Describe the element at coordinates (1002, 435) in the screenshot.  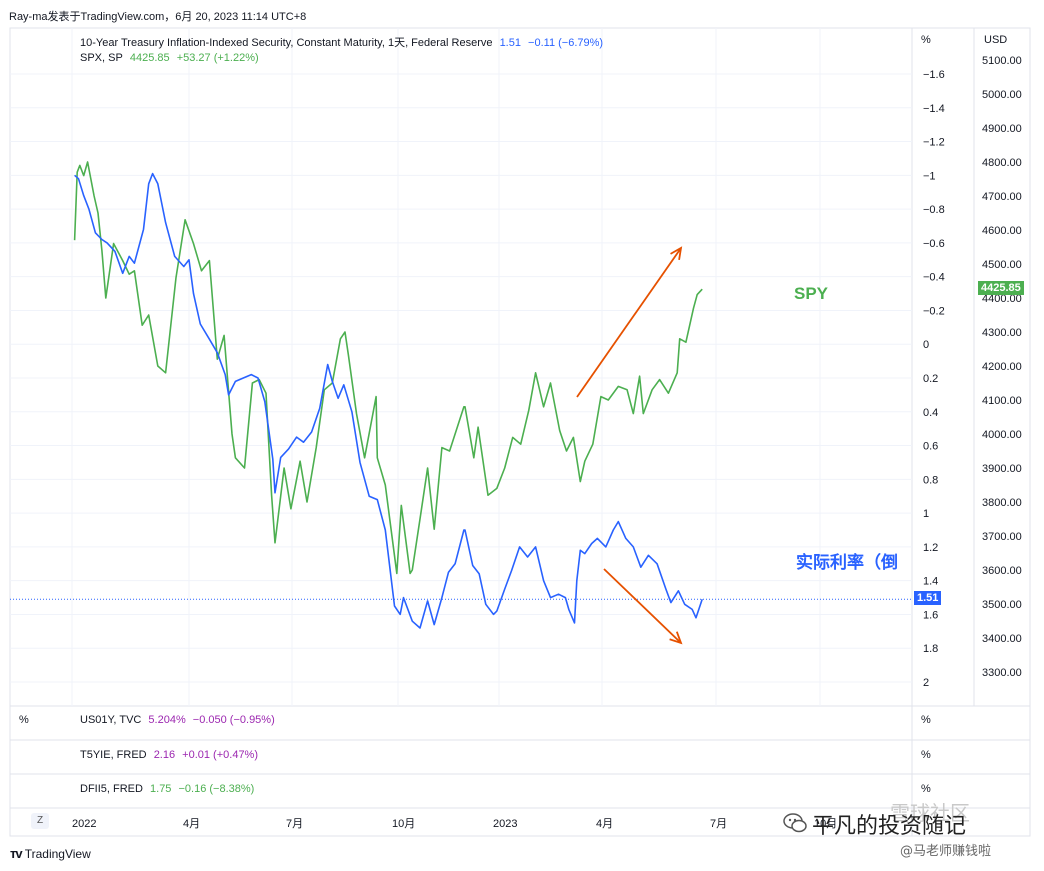
I see `right-tick-label: 4000.00` at that location.